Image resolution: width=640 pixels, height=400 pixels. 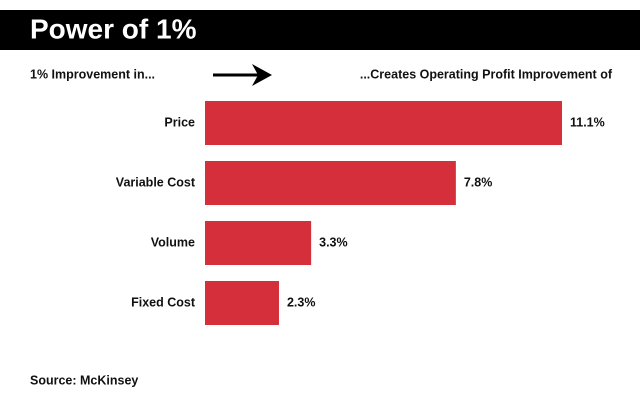 What do you see at coordinates (173, 242) in the screenshot?
I see `category-label: Volume` at bounding box center [173, 242].